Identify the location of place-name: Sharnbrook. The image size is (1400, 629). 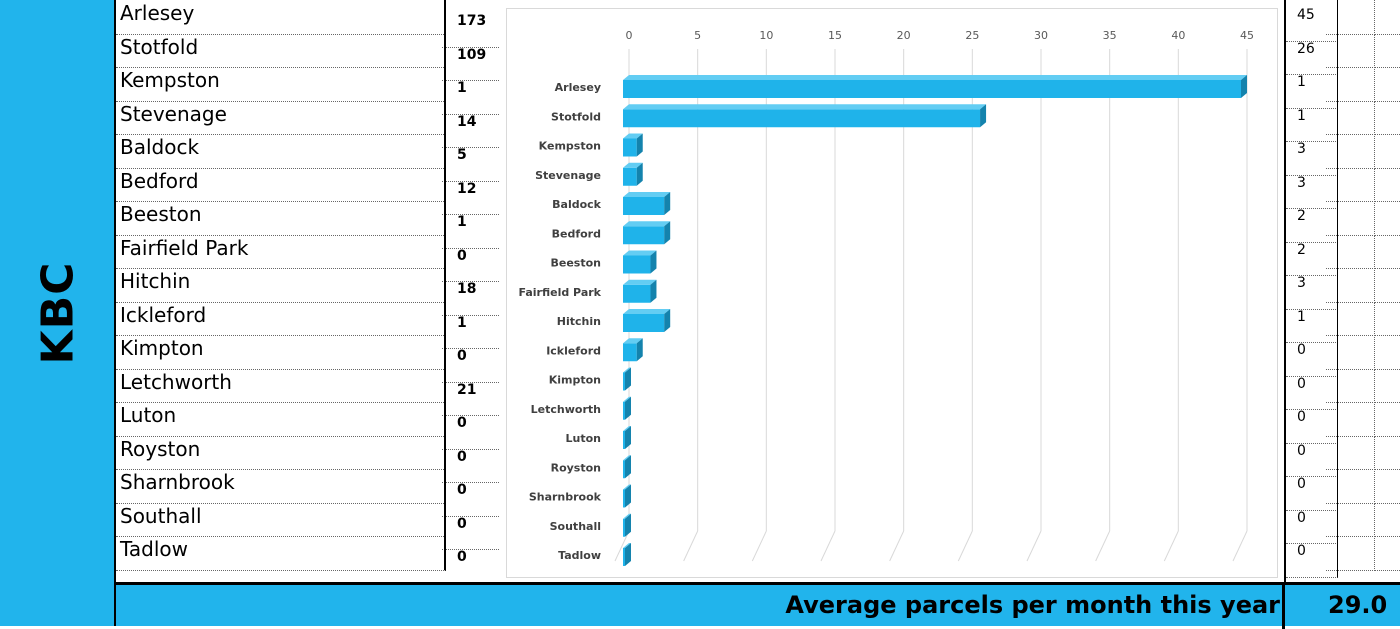
(281, 486).